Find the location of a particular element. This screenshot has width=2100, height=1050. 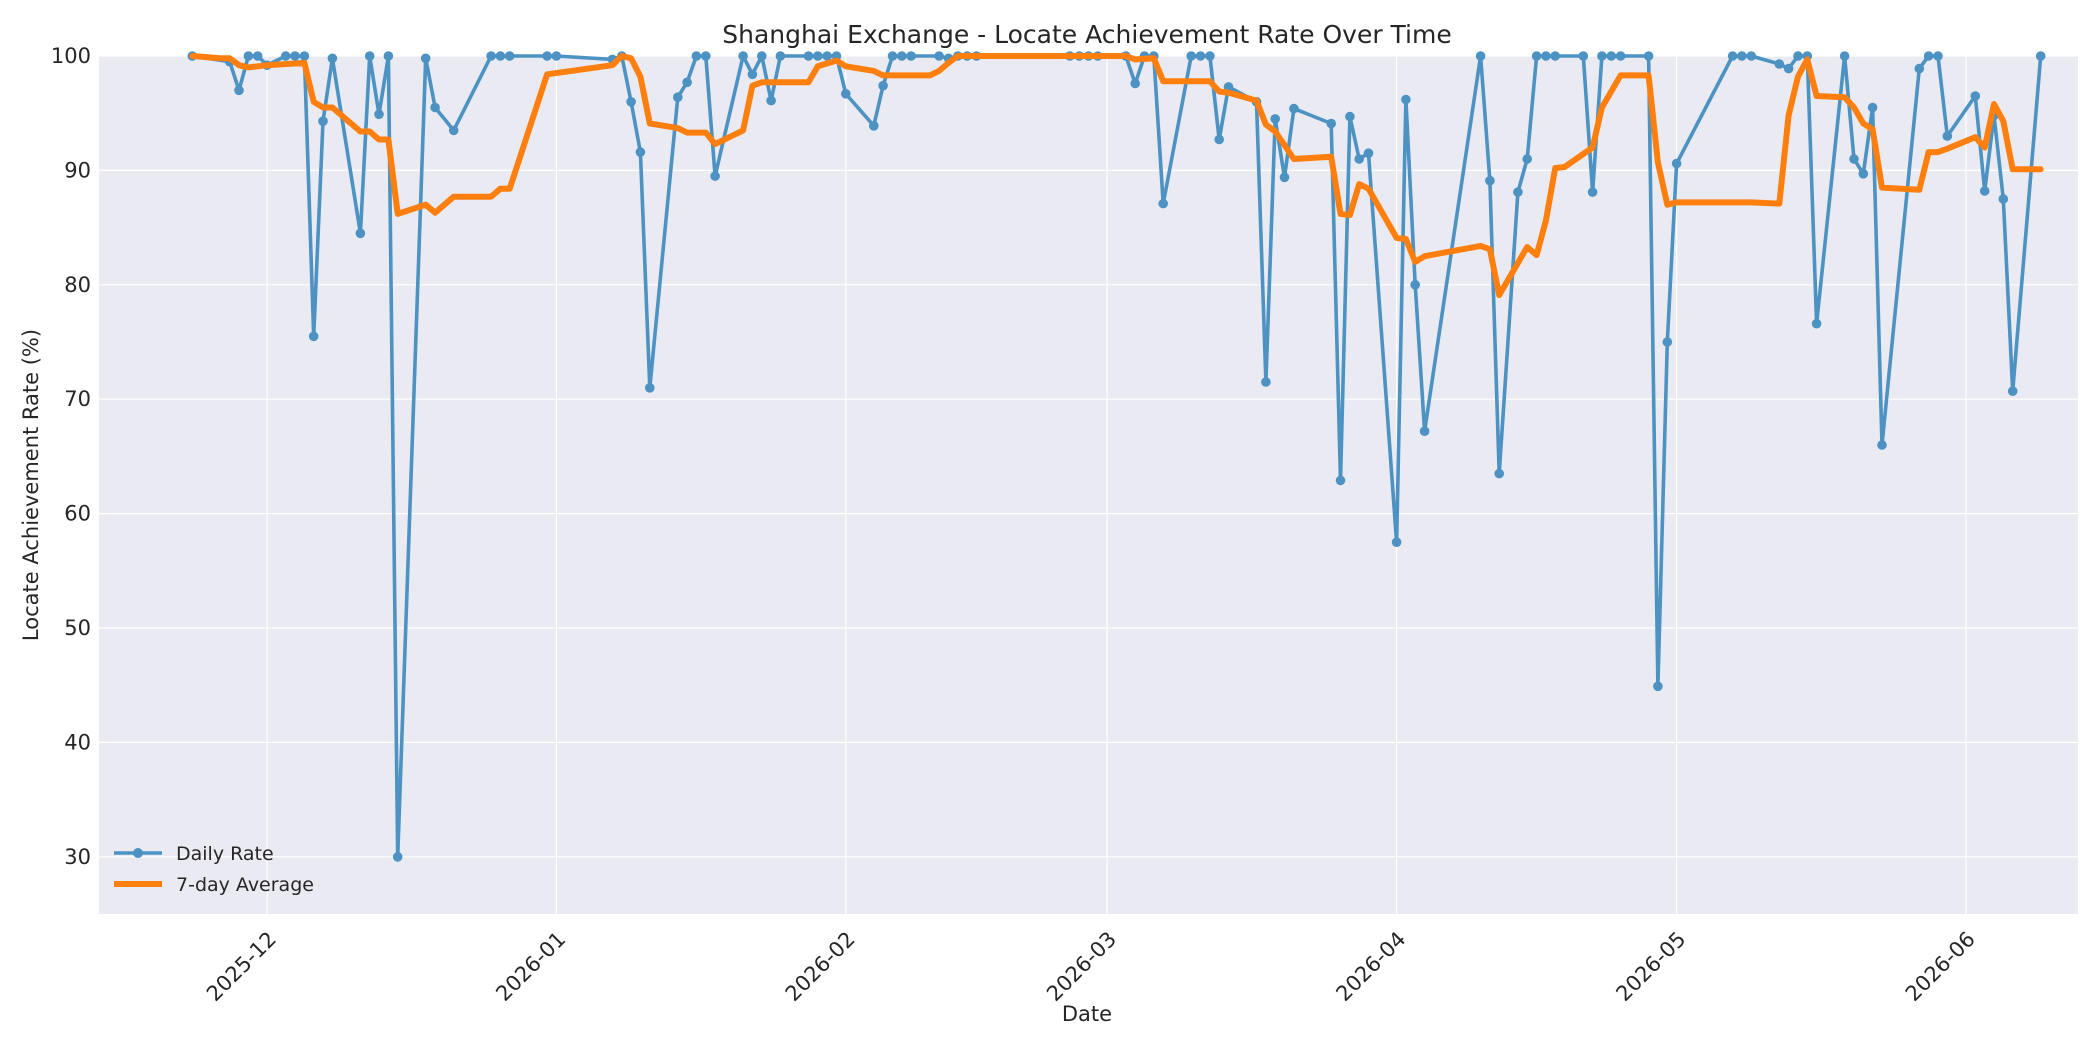

y-tick-label: 50 is located at coordinates (77, 628).